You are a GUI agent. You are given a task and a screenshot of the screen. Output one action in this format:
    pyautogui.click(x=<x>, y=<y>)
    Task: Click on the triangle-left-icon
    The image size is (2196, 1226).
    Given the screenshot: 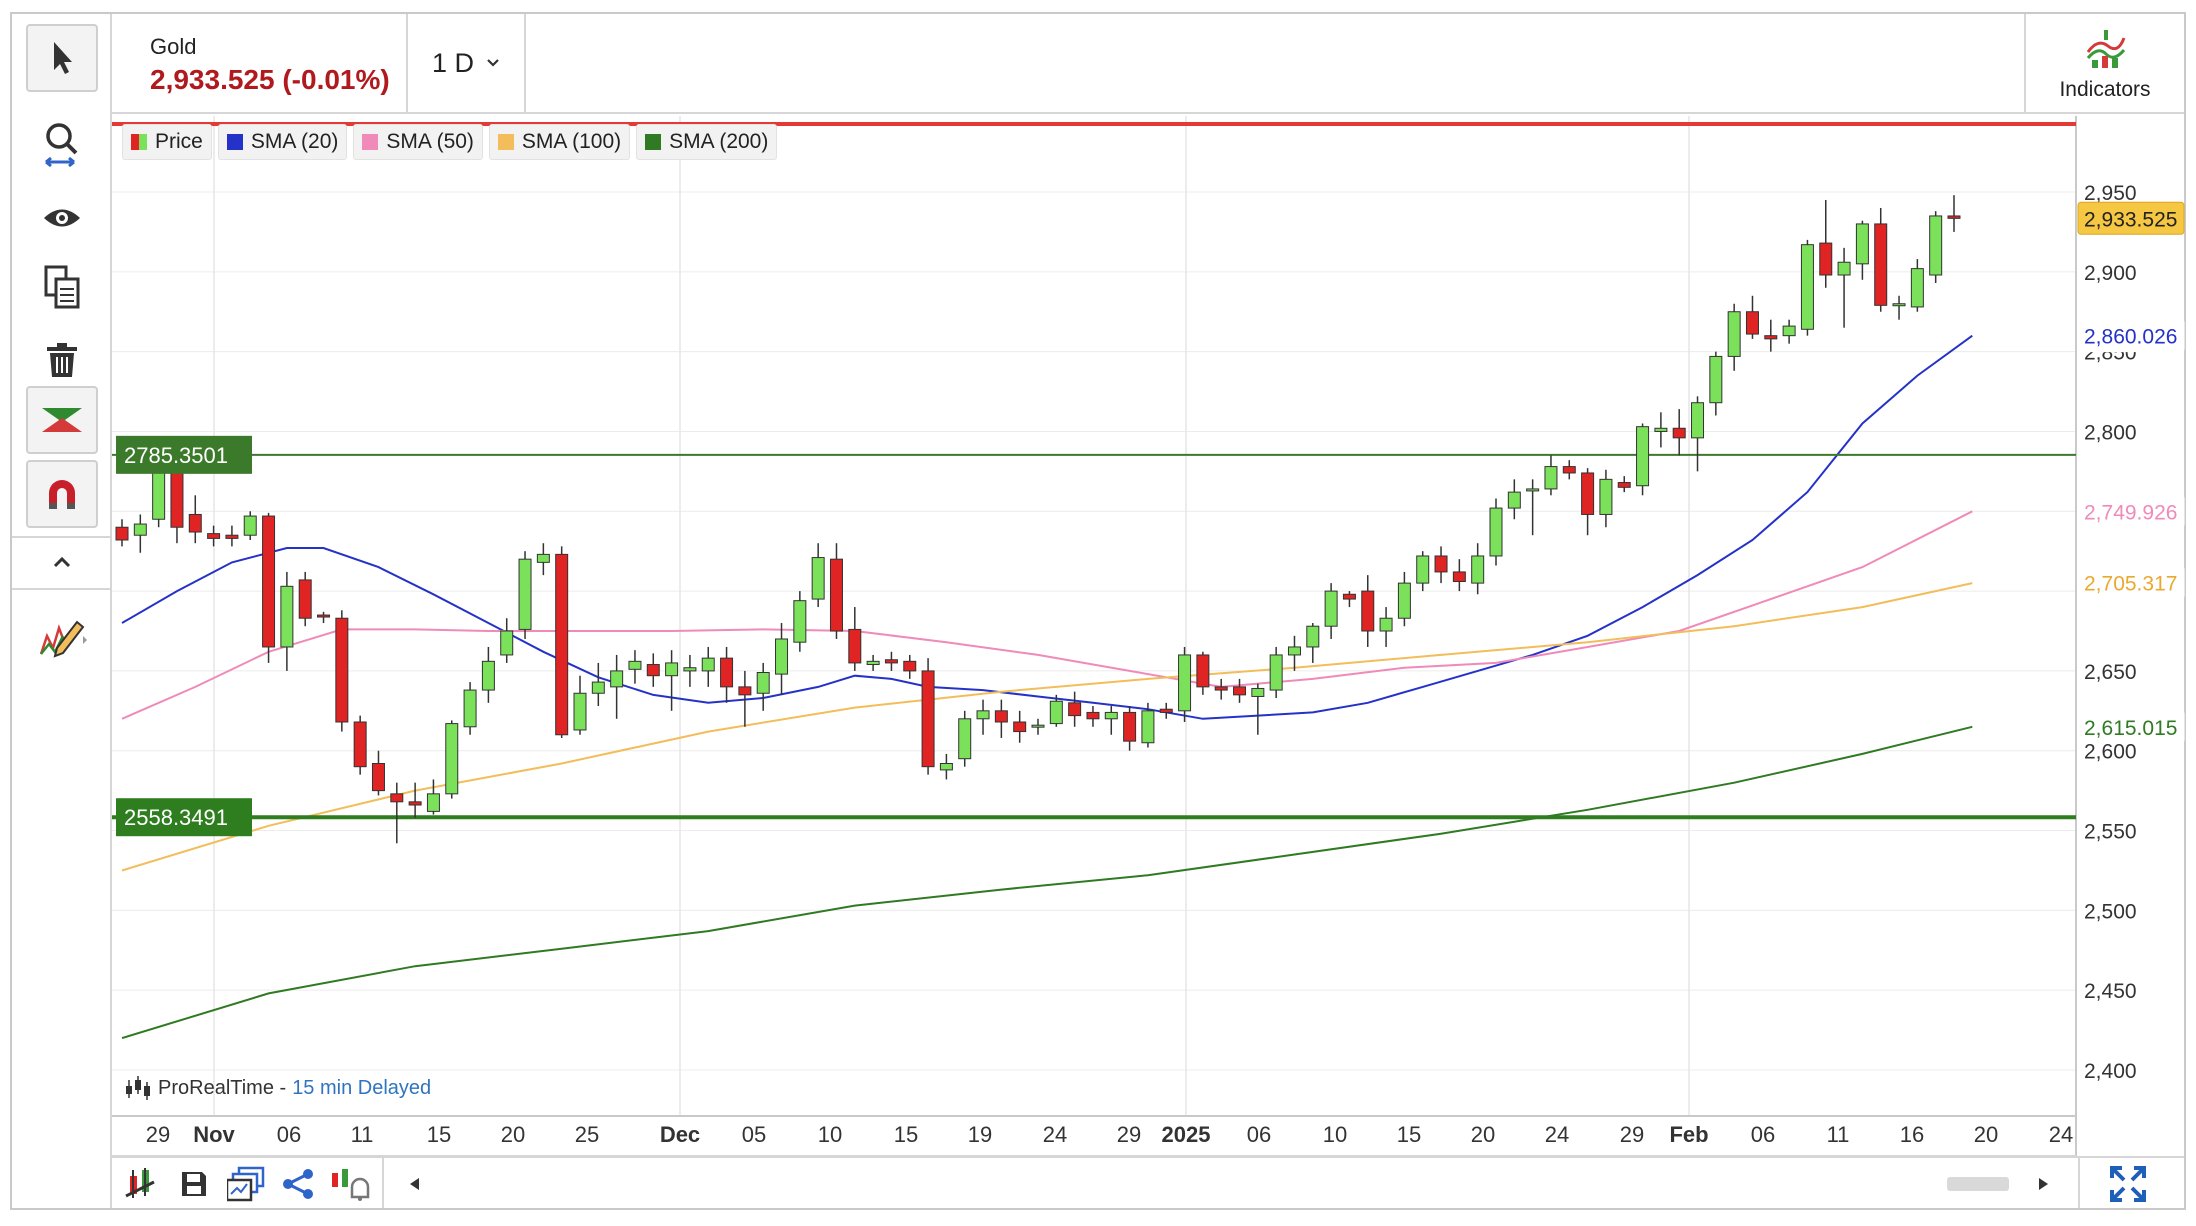 What is the action you would take?
    pyautogui.click(x=414, y=1184)
    